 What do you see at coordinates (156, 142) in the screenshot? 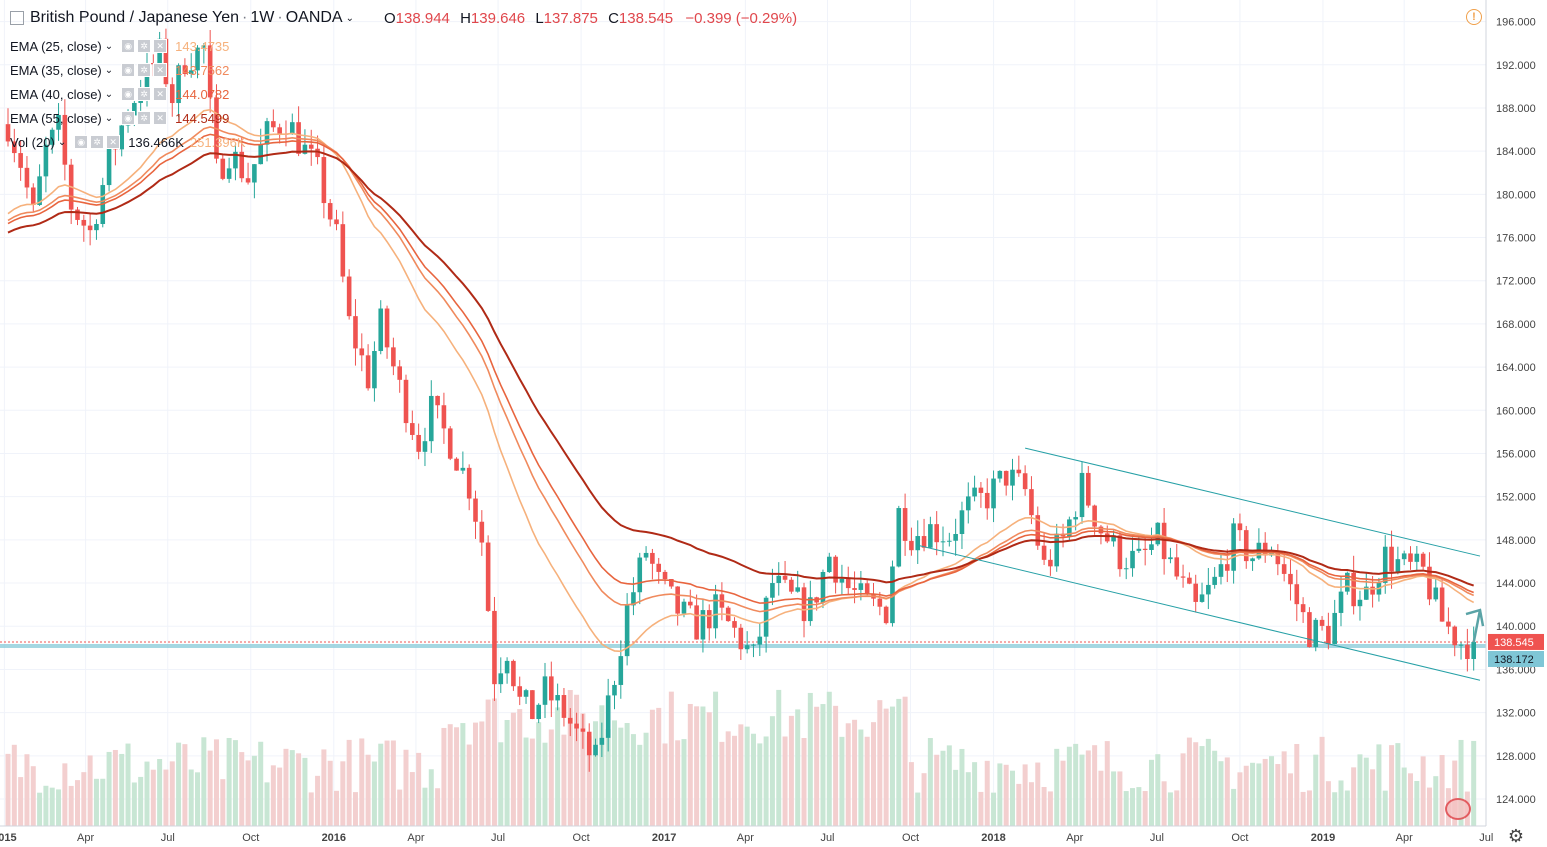
I see `legend-value: 136.466K` at bounding box center [156, 142].